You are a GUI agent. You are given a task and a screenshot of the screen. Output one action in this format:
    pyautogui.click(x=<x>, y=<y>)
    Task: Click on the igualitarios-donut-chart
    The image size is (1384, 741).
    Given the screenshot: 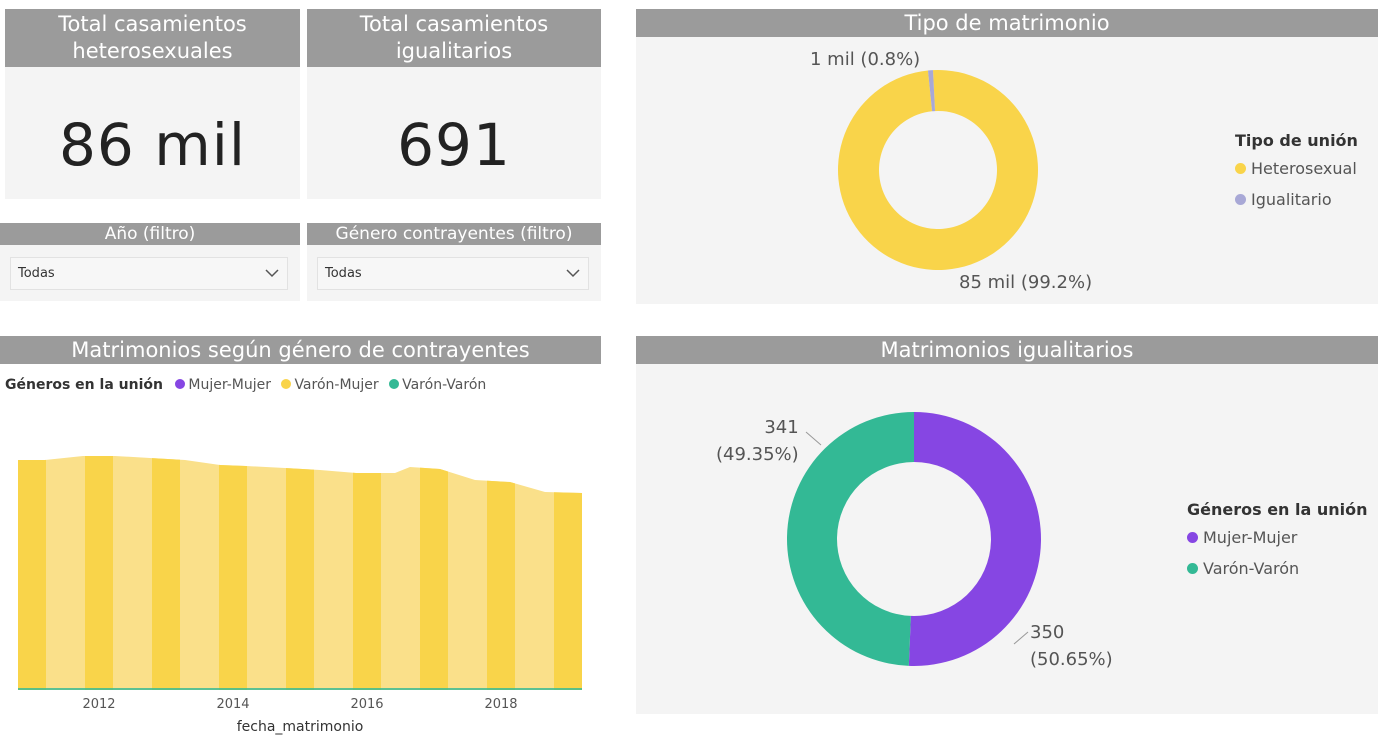 What is the action you would take?
    pyautogui.click(x=913, y=539)
    